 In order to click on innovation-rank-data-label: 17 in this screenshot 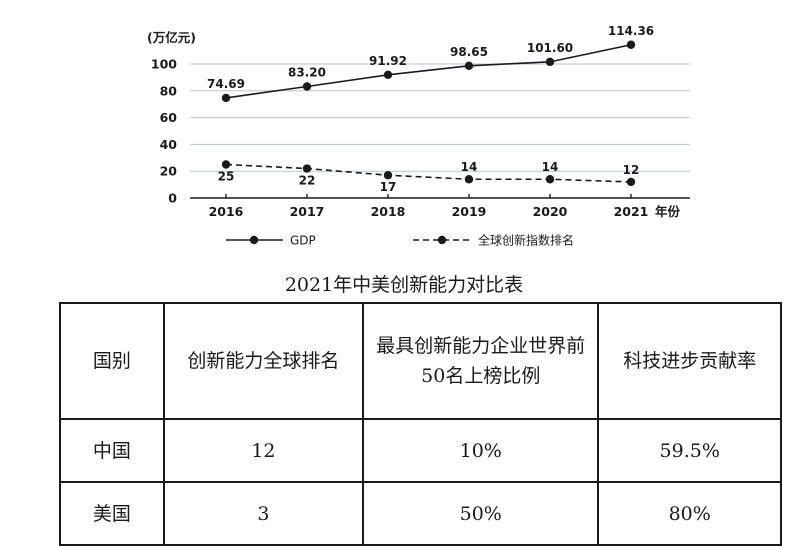, I will do `click(388, 187)`.